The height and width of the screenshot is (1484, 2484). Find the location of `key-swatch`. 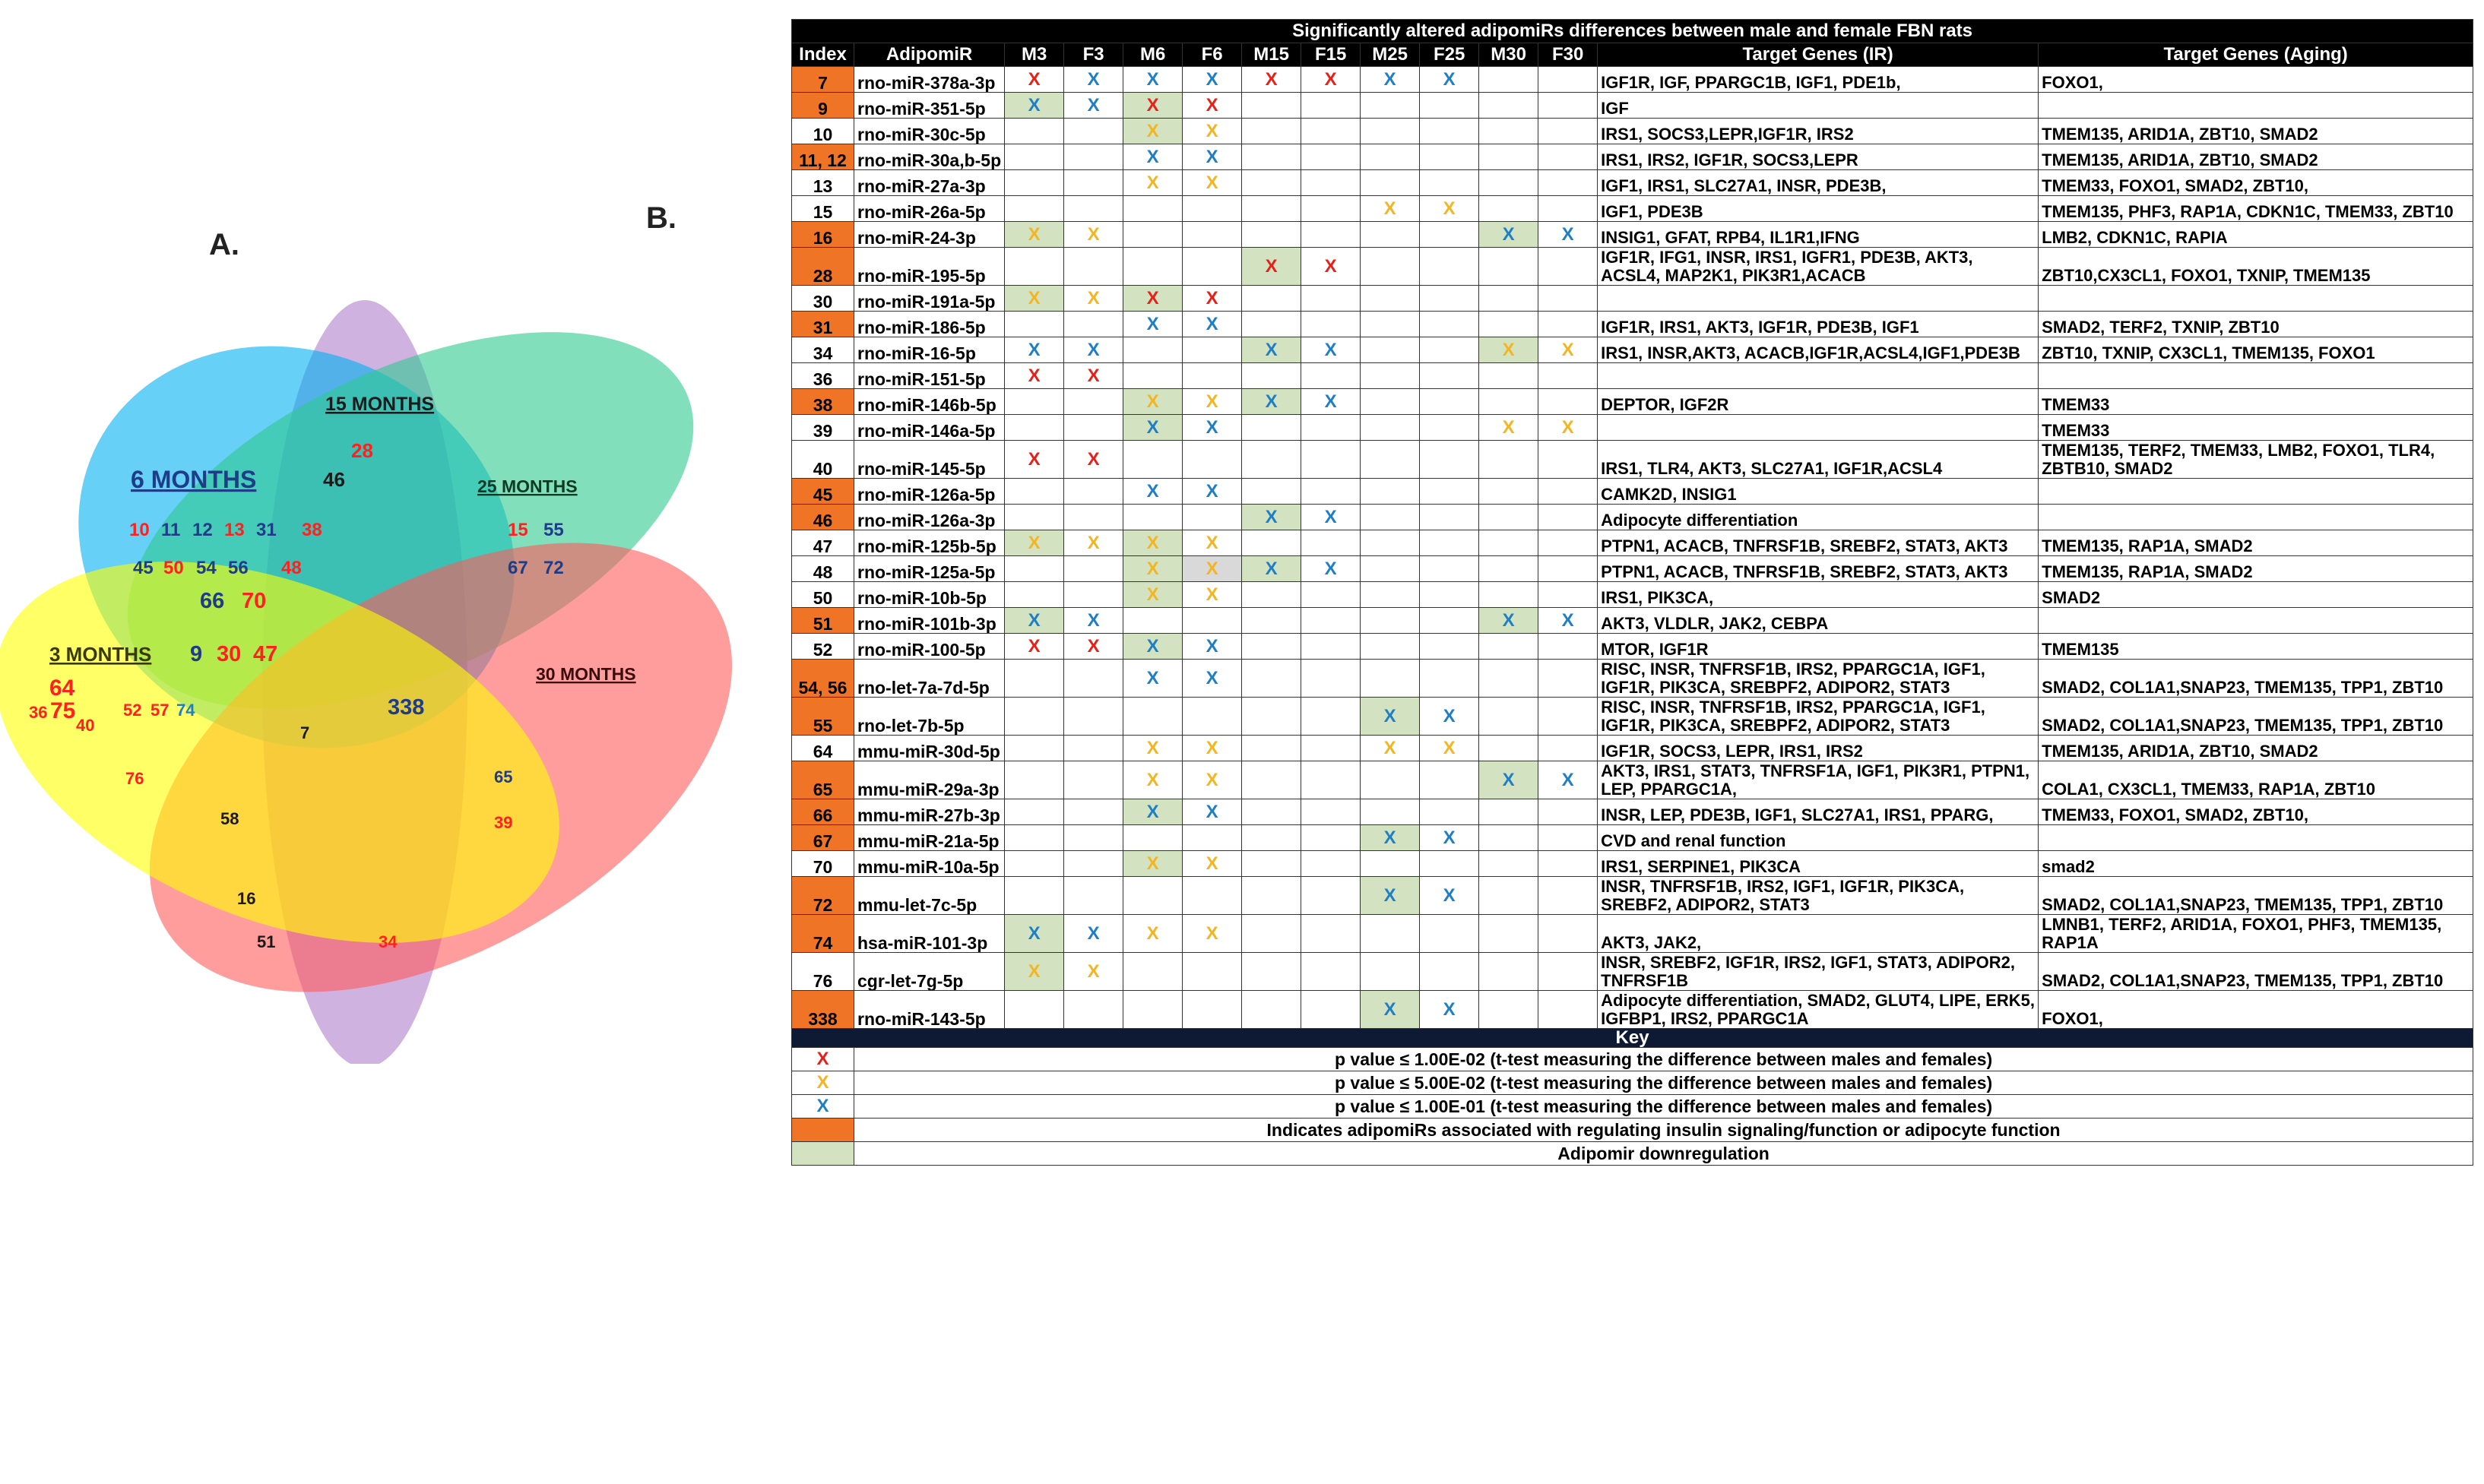

key-swatch is located at coordinates (822, 1130).